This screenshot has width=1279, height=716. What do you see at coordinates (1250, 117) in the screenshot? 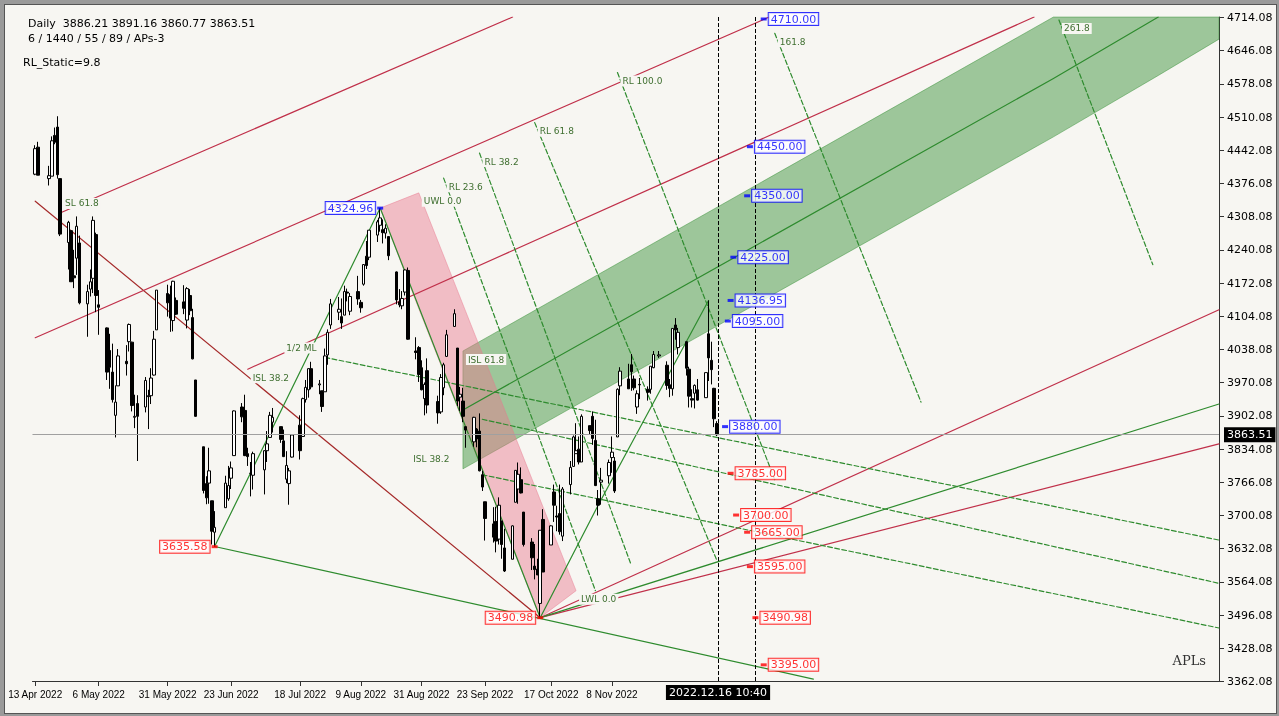
I see `y-tick-label: 4510.08` at bounding box center [1250, 117].